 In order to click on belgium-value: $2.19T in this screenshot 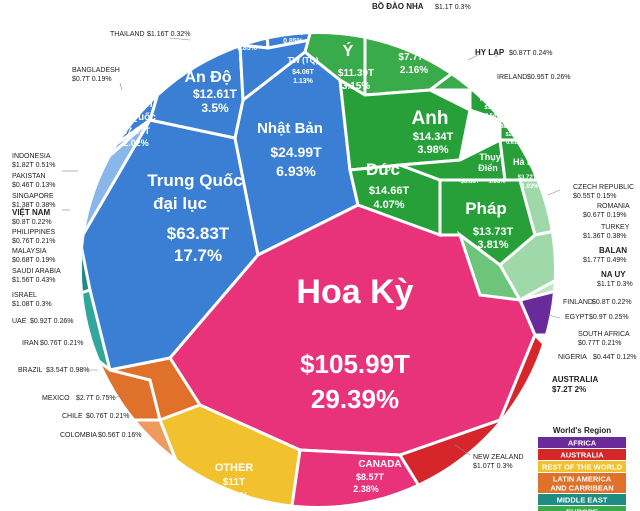, I will do `click(514, 135)`.